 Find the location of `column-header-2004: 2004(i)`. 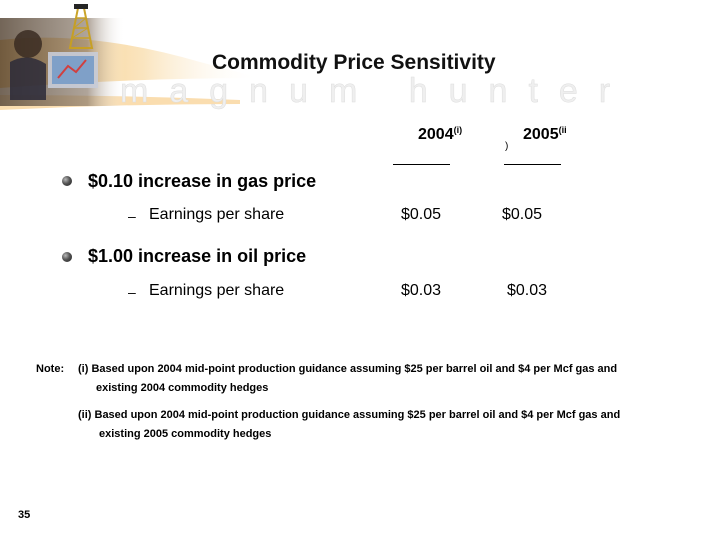

column-header-2004: 2004(i) is located at coordinates (440, 134).